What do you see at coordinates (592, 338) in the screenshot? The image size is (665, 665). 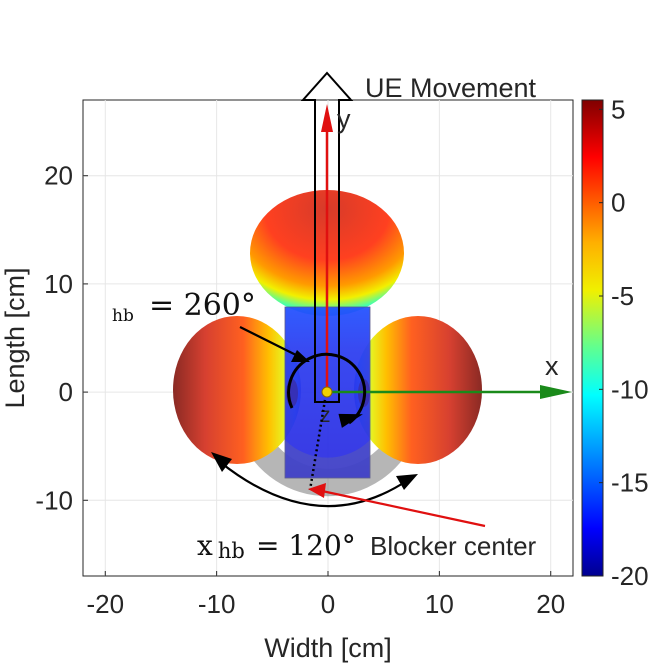 I see `colorbar` at bounding box center [592, 338].